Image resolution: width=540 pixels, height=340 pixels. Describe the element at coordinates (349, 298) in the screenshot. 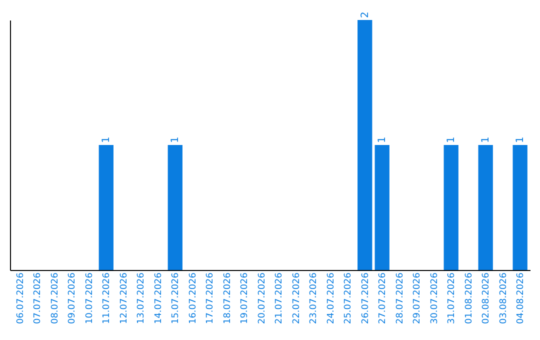

I see `x-tick-label: 25.07.2026` at that location.